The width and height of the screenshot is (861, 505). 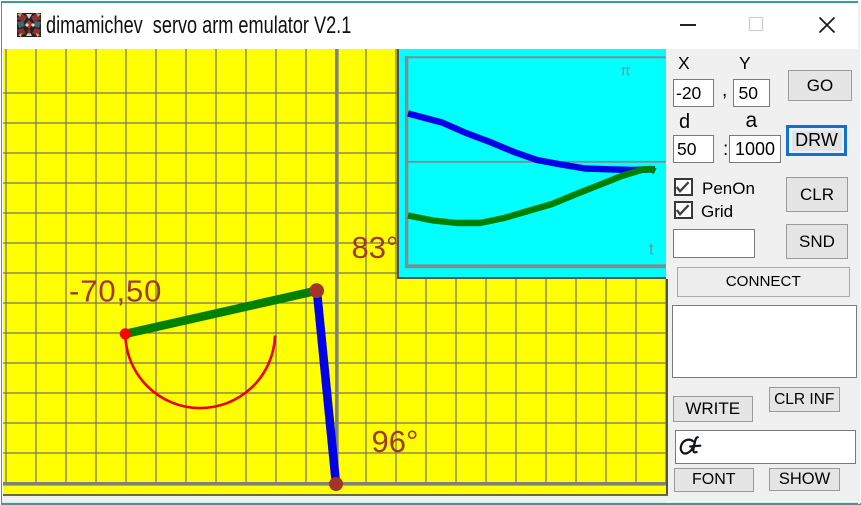 What do you see at coordinates (395, 441) in the screenshot?
I see `svg-text: 96°` at bounding box center [395, 441].